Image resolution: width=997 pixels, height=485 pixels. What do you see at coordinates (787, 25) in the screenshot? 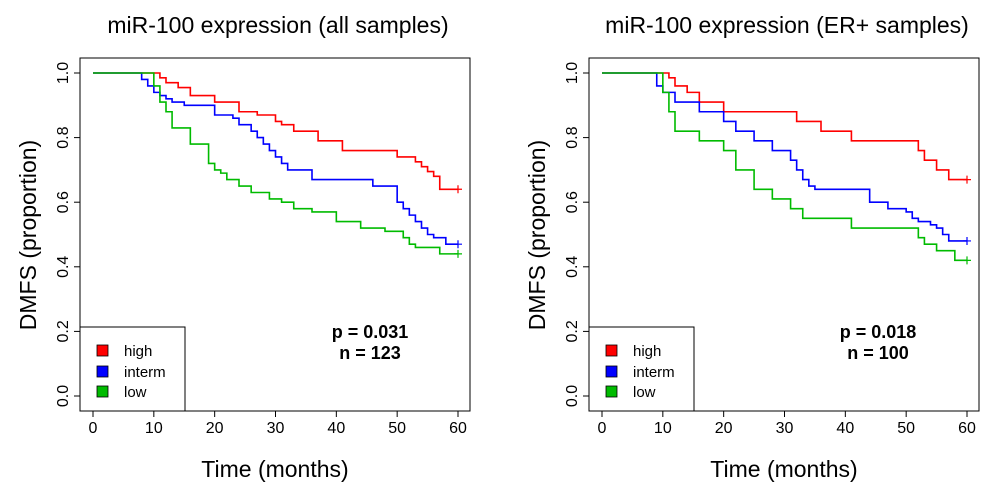
I see `chart-title: miR-100 expression (ER+ samples)` at bounding box center [787, 25].